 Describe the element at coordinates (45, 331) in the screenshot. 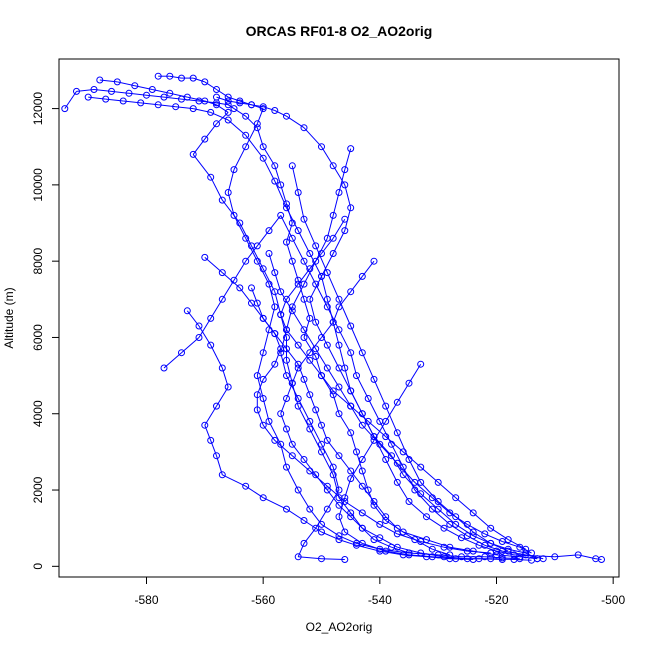

I see `y-axis: 0 2000 4000 6000 8000 10000 12000` at that location.